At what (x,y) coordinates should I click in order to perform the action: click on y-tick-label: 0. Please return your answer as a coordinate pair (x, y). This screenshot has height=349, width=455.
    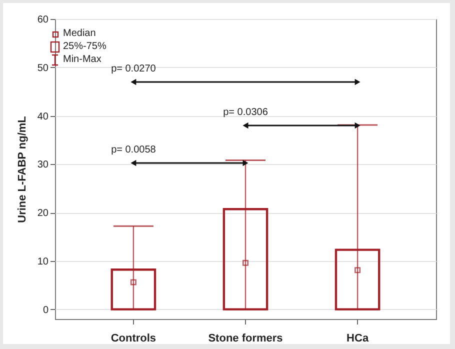
    Looking at the image, I should click on (45, 310).